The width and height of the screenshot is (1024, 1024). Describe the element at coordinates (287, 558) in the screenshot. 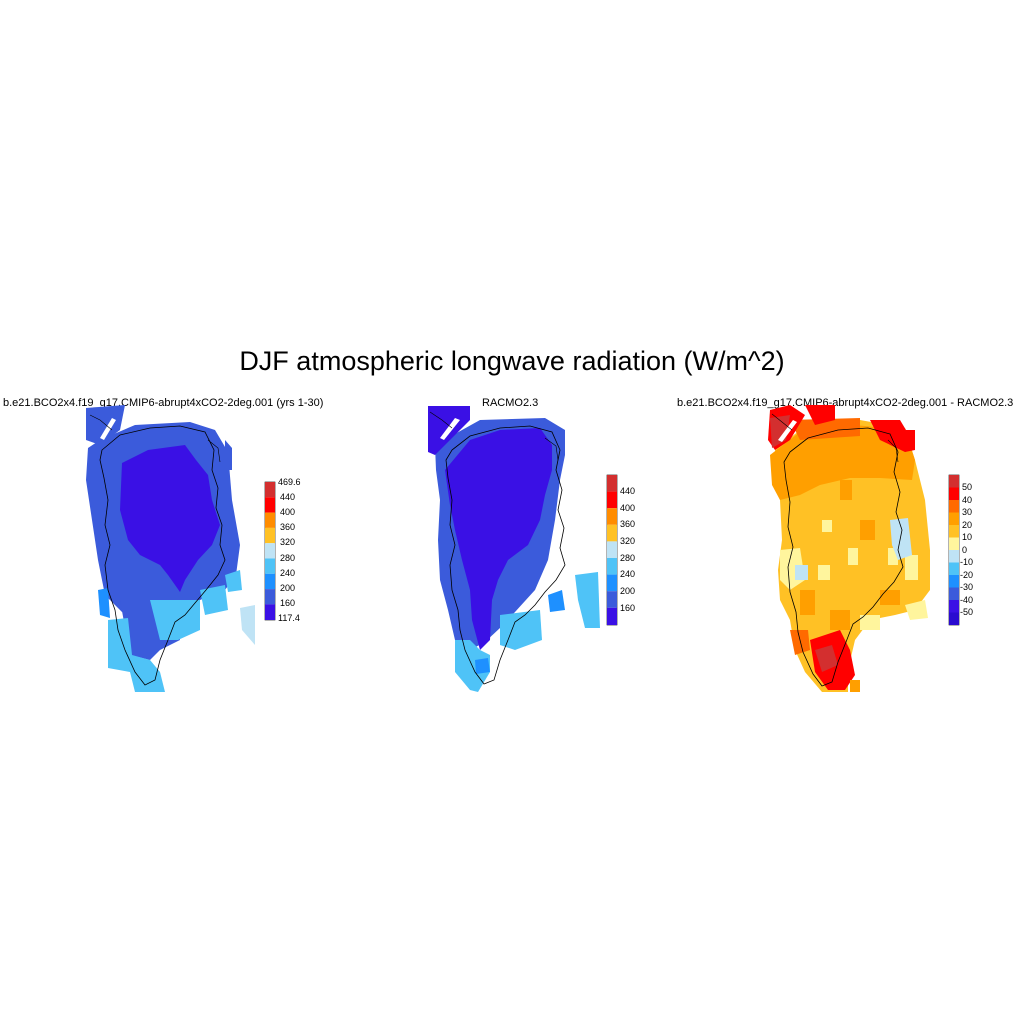

I see `cb1-label: 280` at that location.